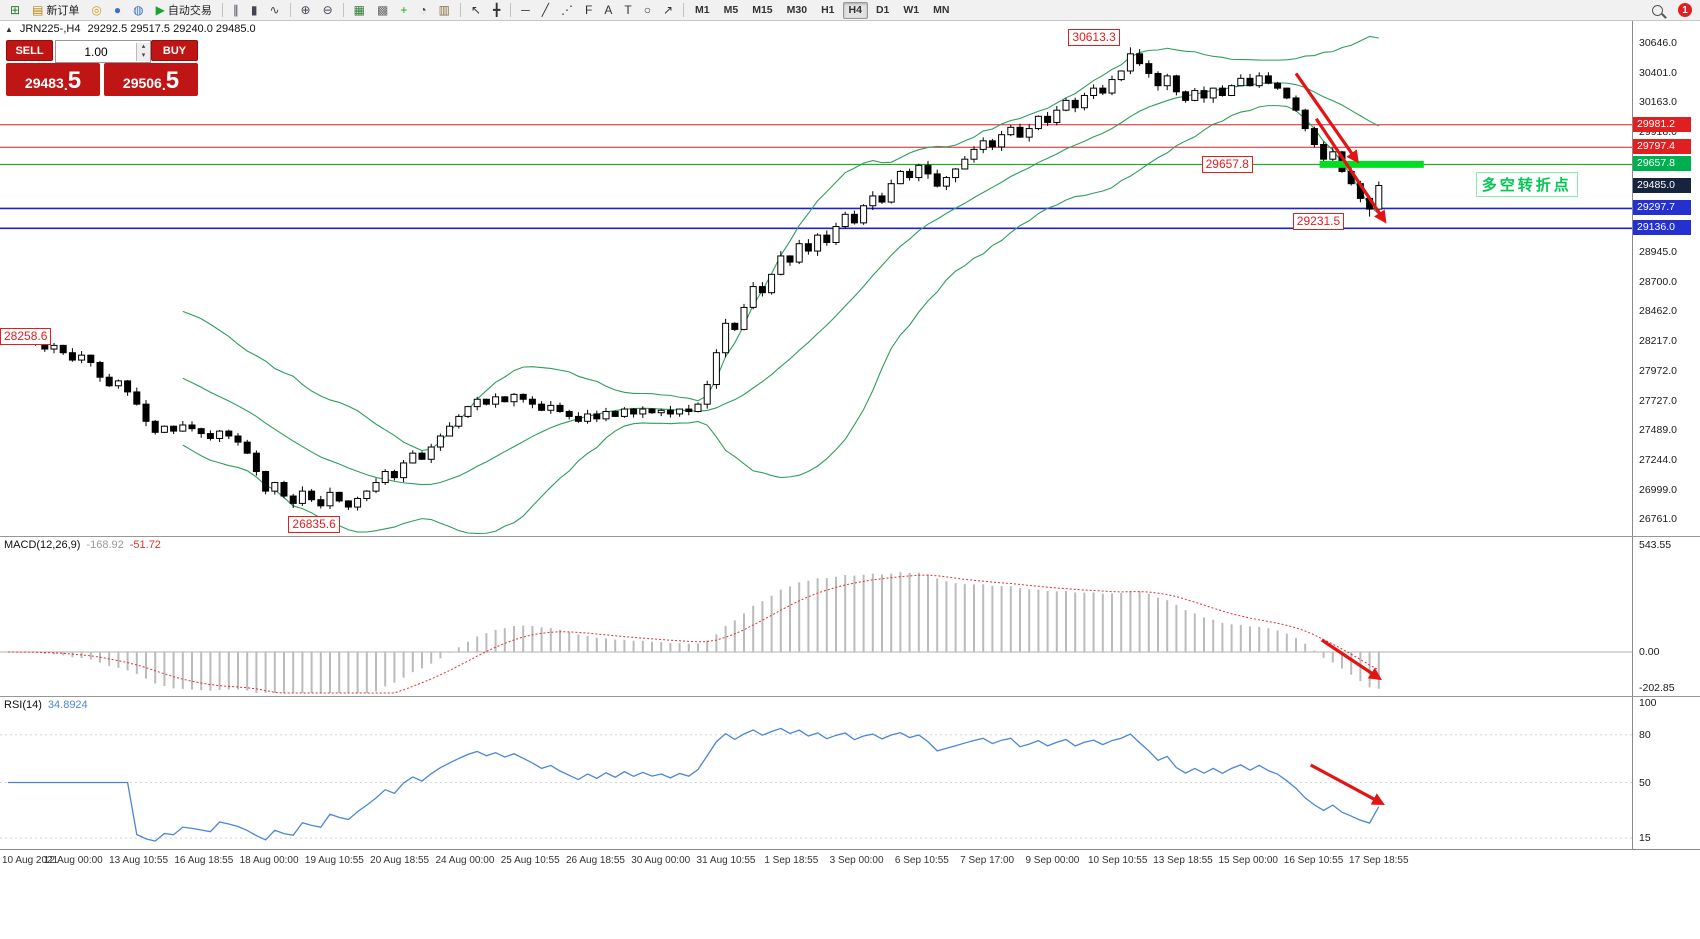 The width and height of the screenshot is (1700, 939). What do you see at coordinates (882, 10) in the screenshot?
I see `timeframe-d1-button: D1` at bounding box center [882, 10].